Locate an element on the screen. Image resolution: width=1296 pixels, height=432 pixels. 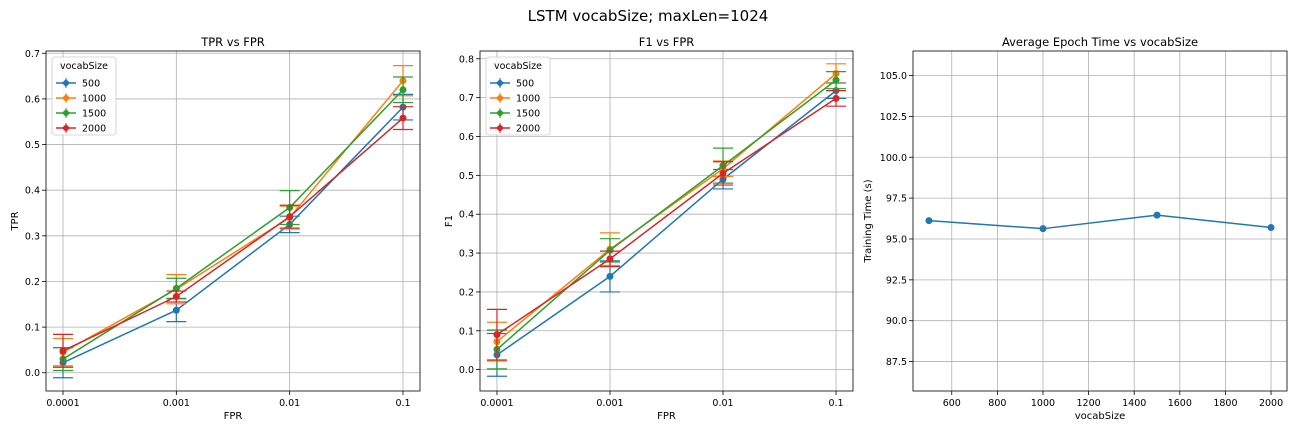
x-tick-label: 0.001 is located at coordinates (609, 403).